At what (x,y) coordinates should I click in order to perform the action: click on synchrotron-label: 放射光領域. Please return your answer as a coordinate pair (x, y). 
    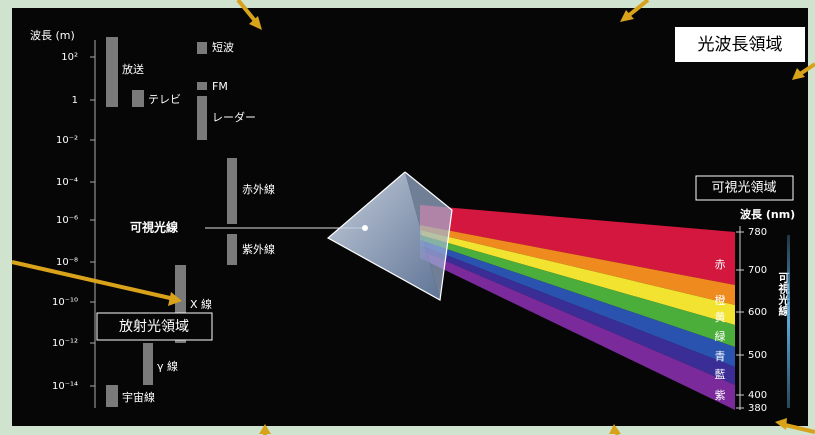
    Looking at the image, I should click on (154, 326).